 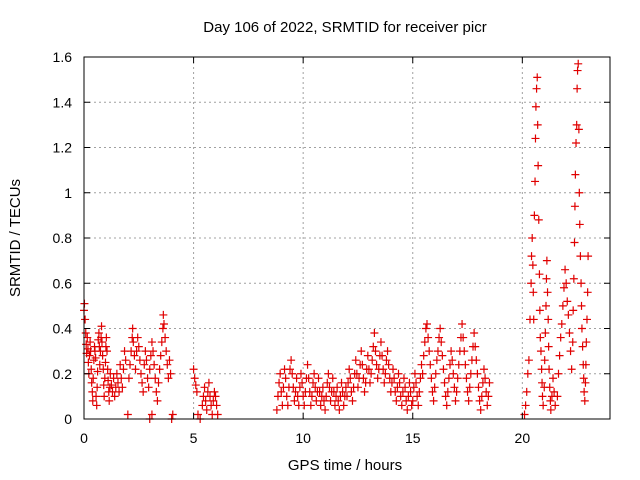 What do you see at coordinates (303, 438) in the screenshot?
I see `x-tick-label: 10` at bounding box center [303, 438].